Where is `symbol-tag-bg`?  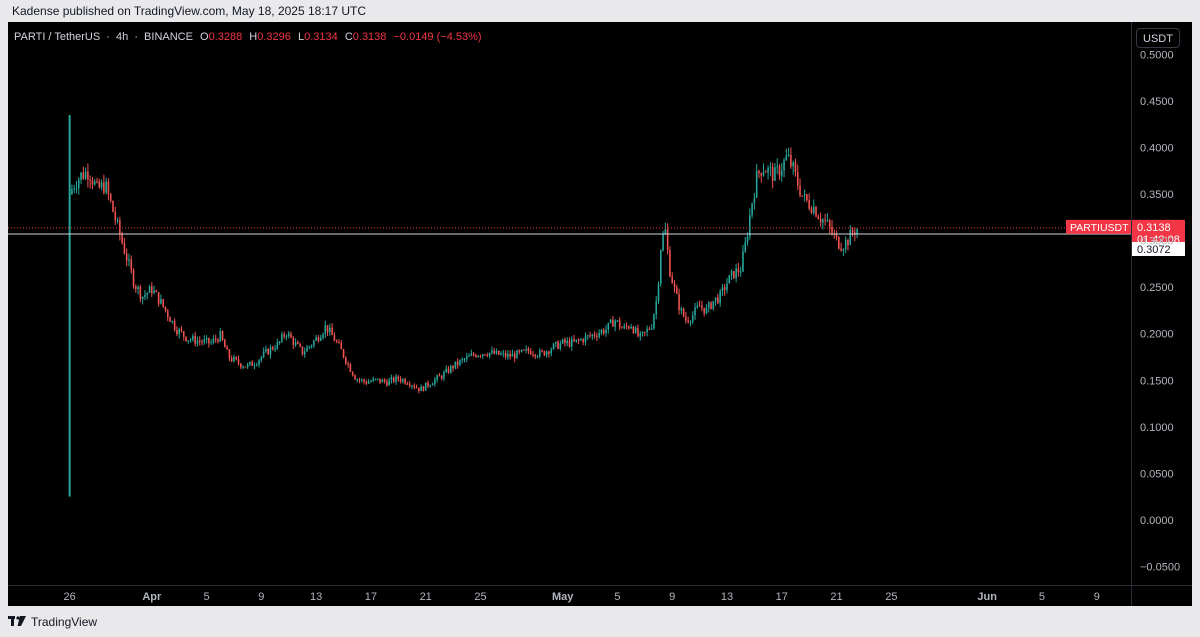
symbol-tag-bg is located at coordinates (1098, 226).